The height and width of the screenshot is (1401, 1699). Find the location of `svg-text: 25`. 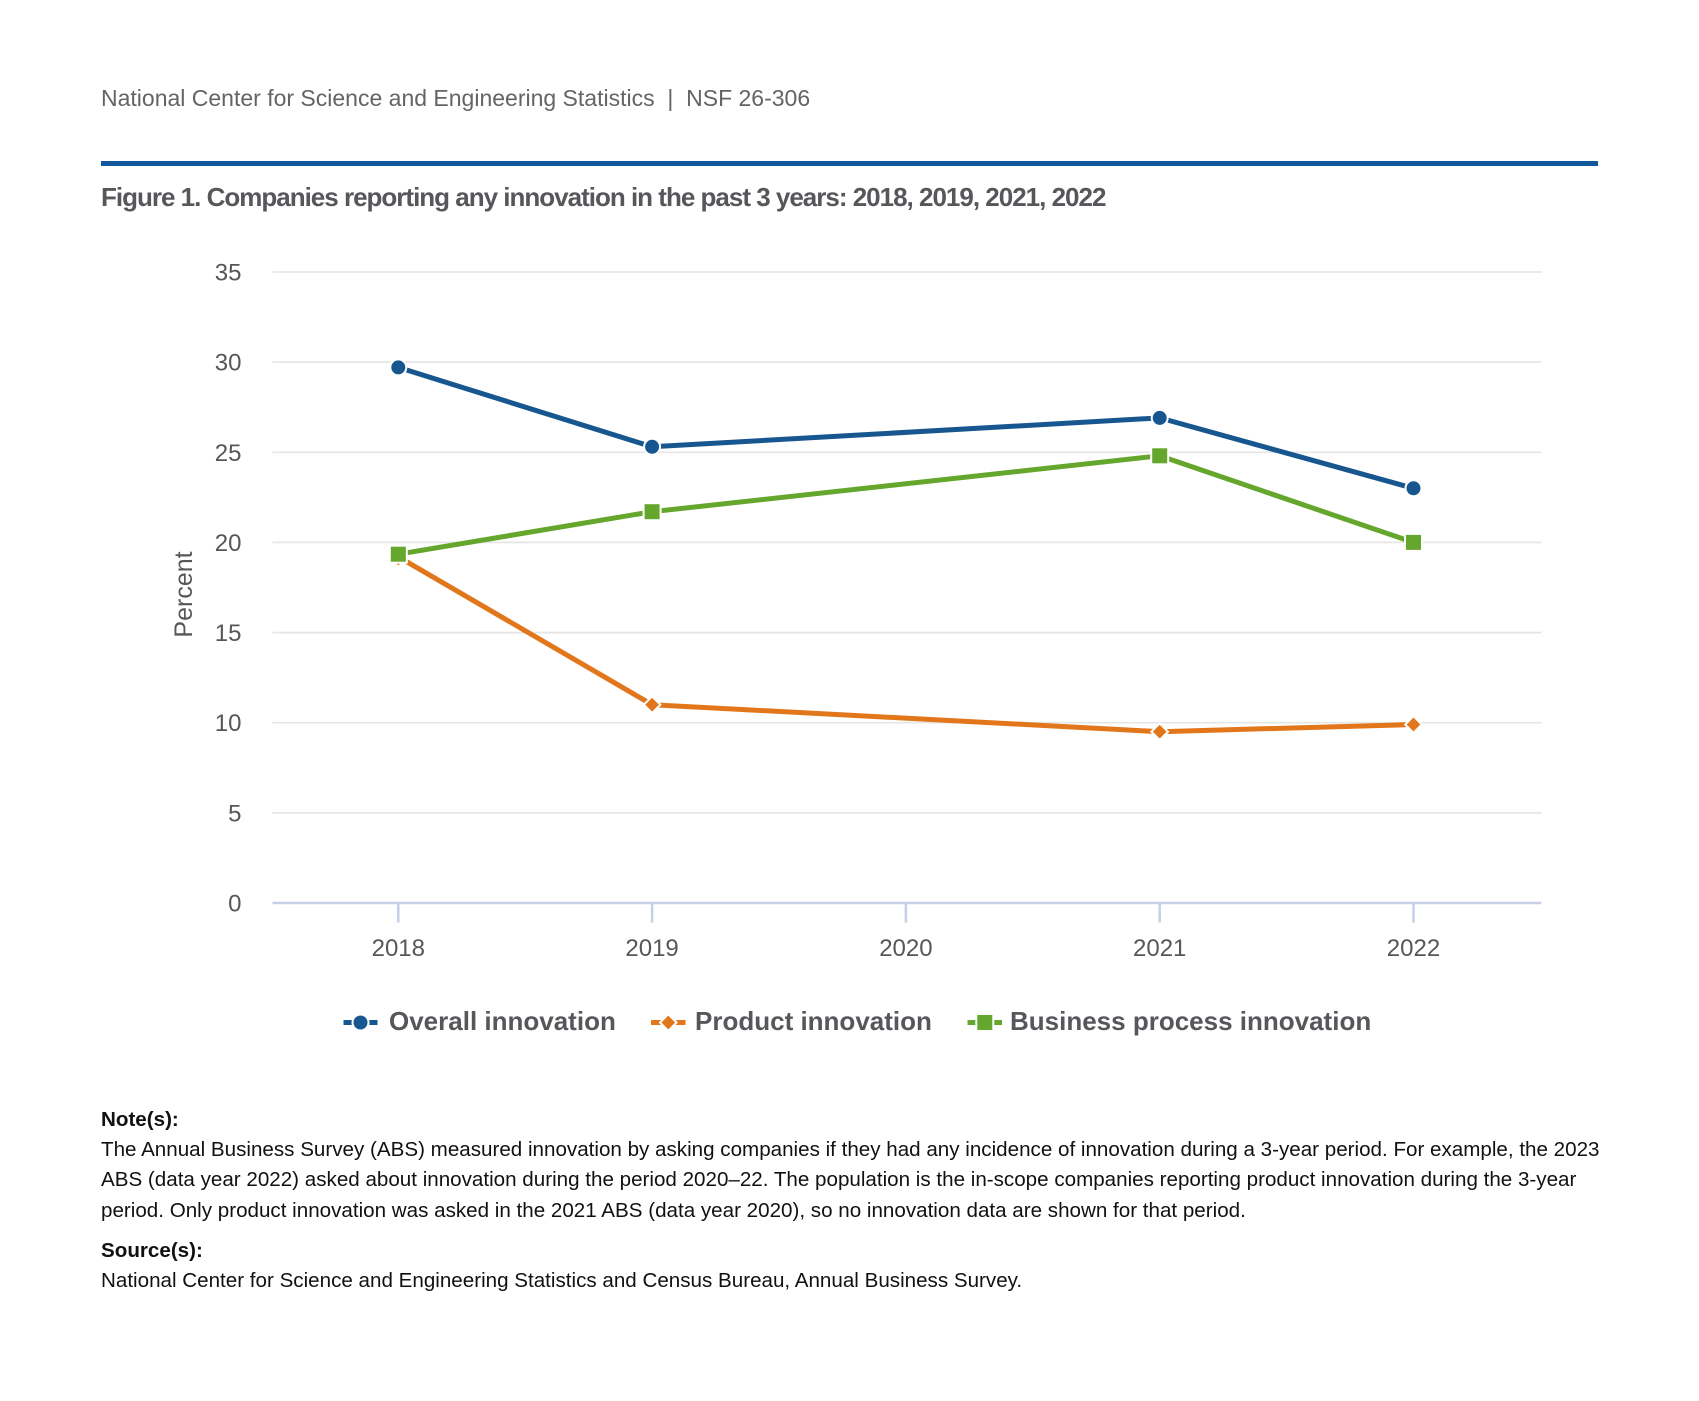

svg-text: 25 is located at coordinates (228, 453).